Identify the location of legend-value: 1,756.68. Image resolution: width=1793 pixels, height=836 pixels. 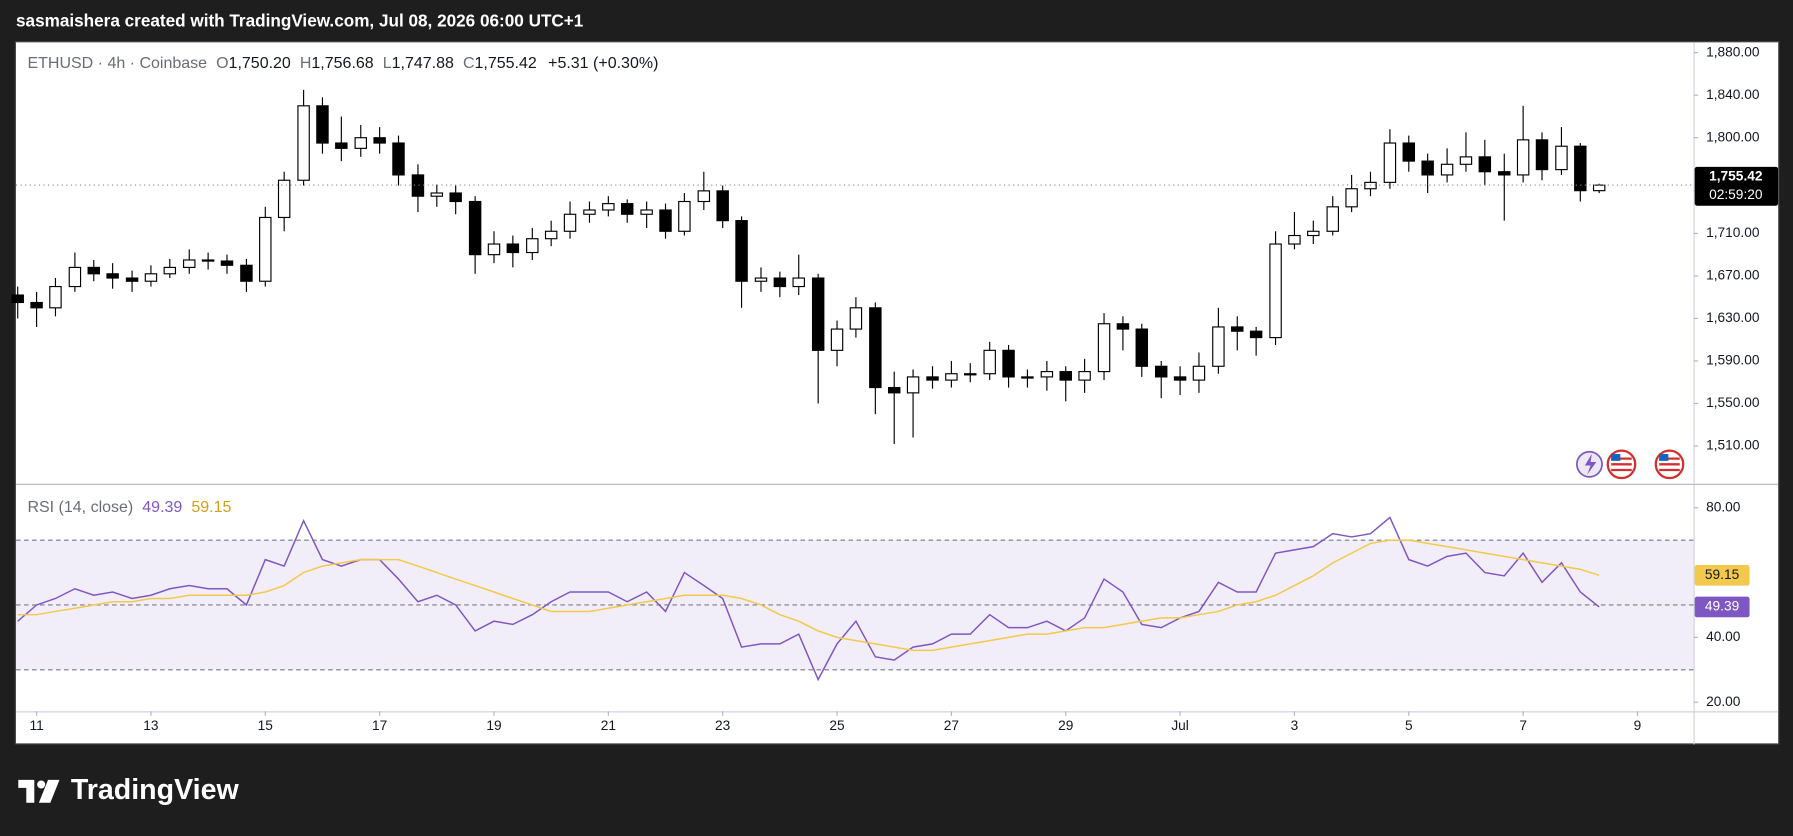
(342, 63).